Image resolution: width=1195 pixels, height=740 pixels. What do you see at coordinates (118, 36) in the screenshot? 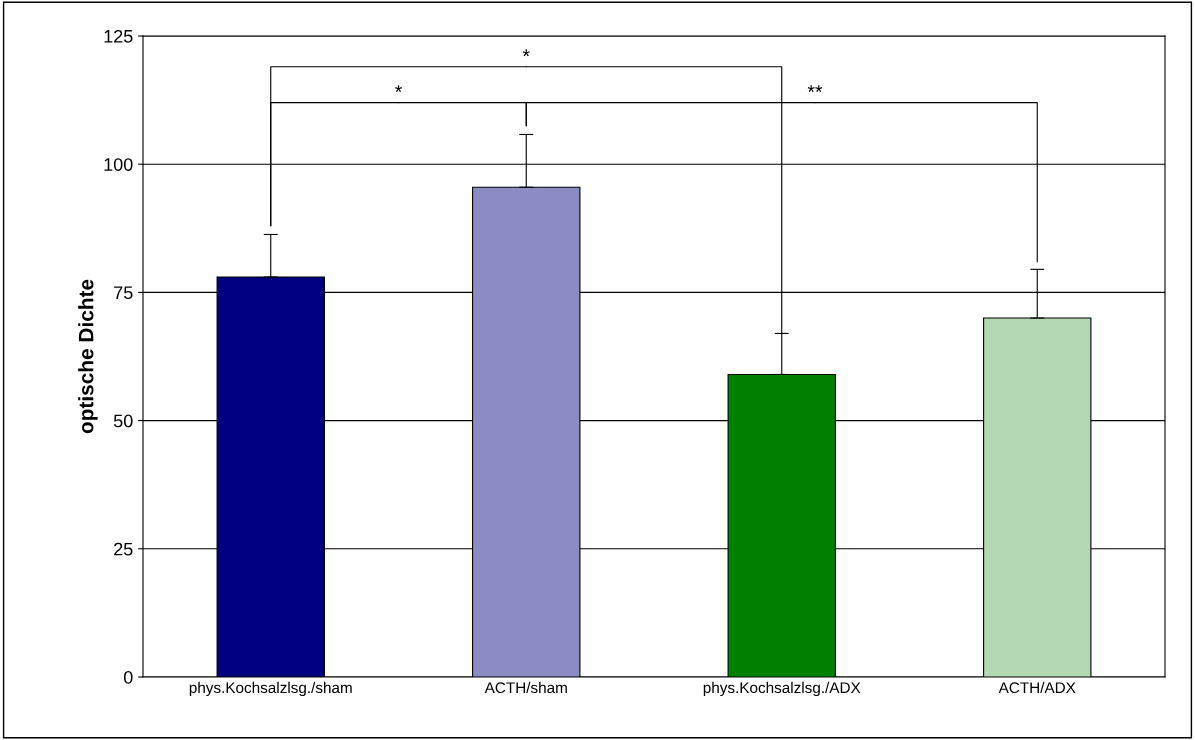
I see `y-tick-label: 125` at bounding box center [118, 36].